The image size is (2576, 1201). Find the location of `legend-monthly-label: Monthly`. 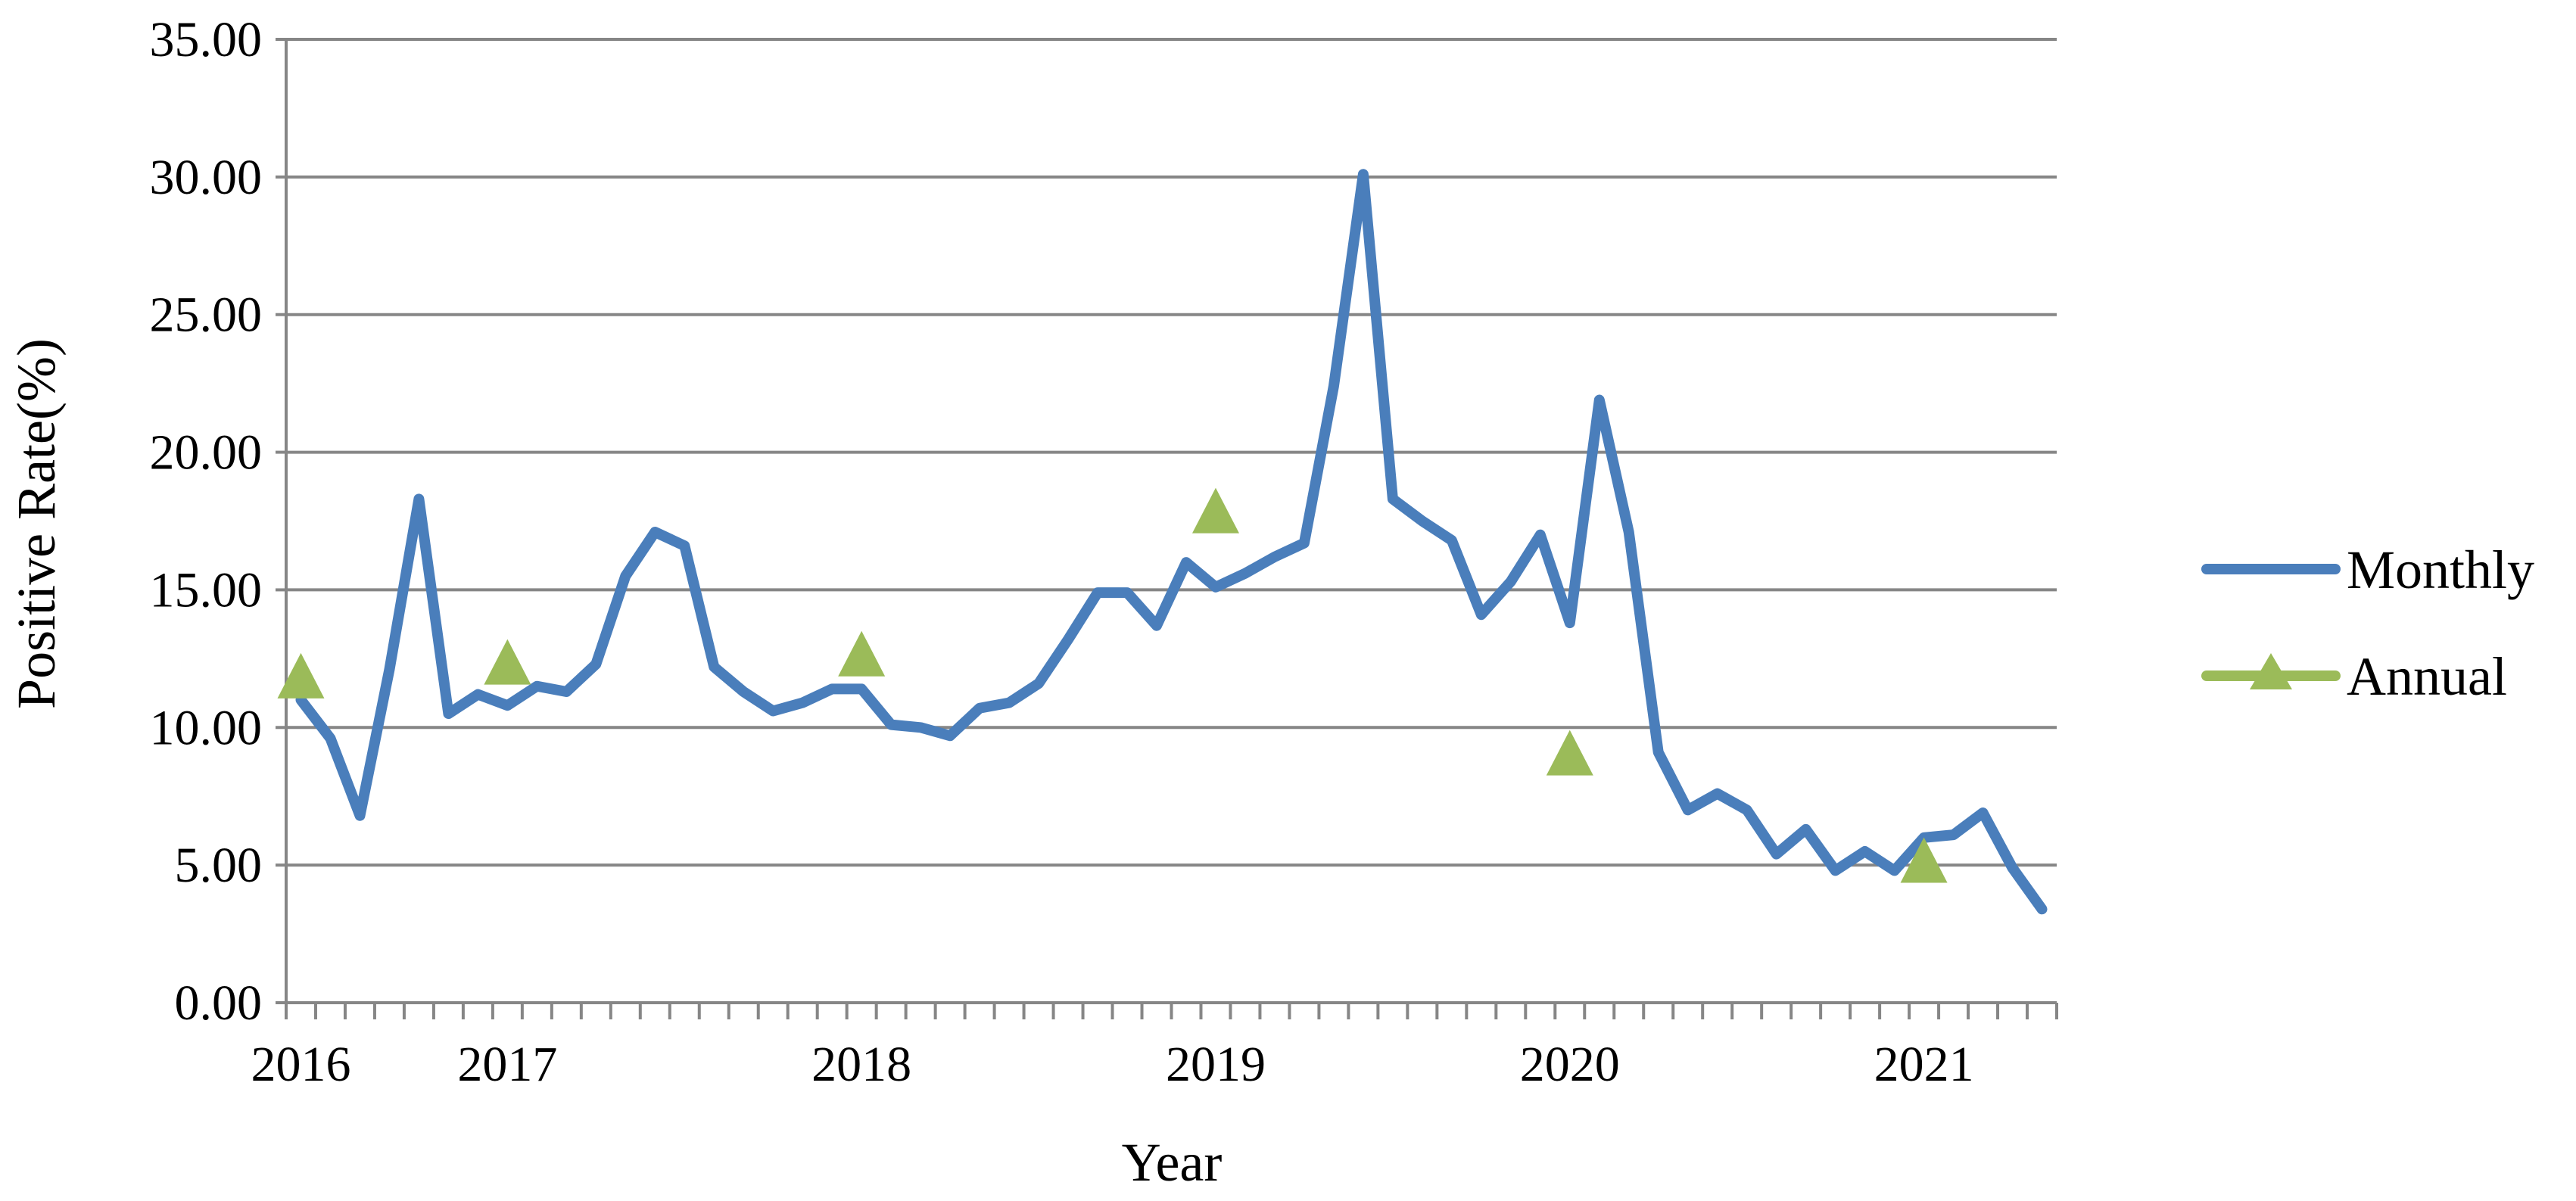

legend-monthly-label: Monthly is located at coordinates (2440, 570).